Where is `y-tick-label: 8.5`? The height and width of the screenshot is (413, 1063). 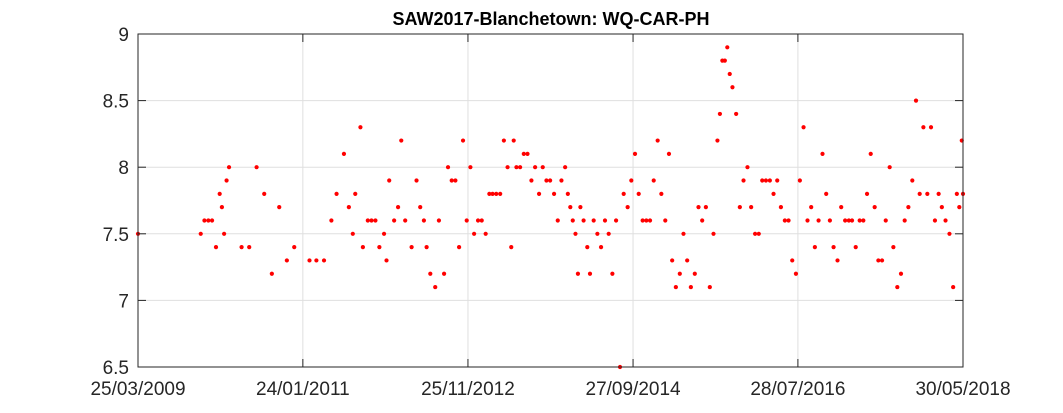
y-tick-label: 8.5 is located at coordinates (116, 102).